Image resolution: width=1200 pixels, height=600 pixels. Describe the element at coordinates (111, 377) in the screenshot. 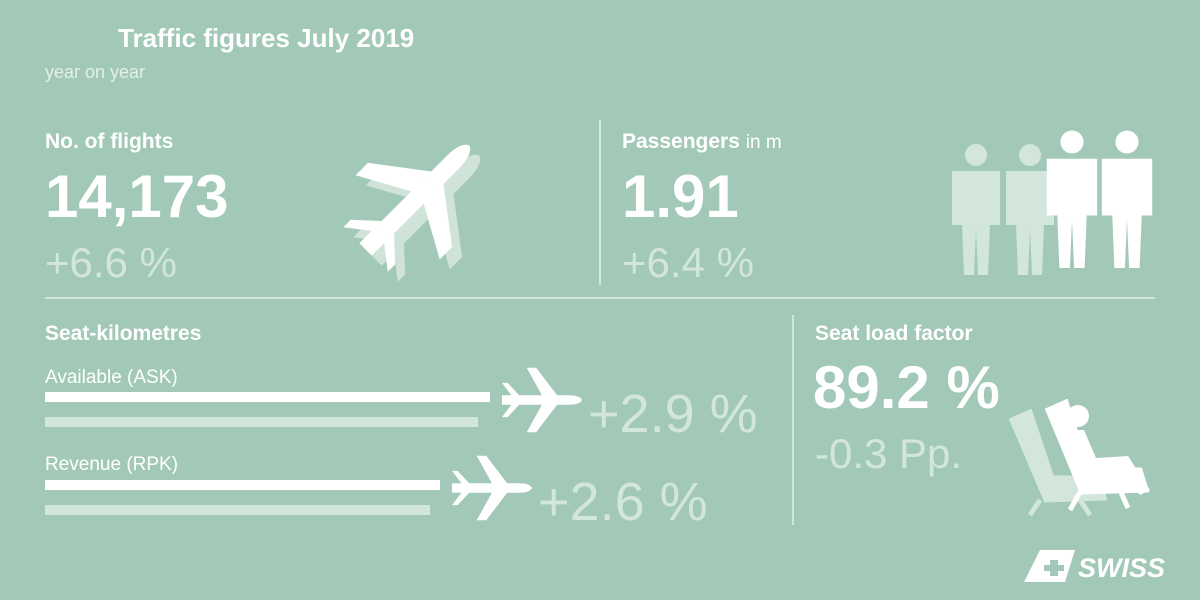

I see `ask-label: Available (ASK)` at that location.